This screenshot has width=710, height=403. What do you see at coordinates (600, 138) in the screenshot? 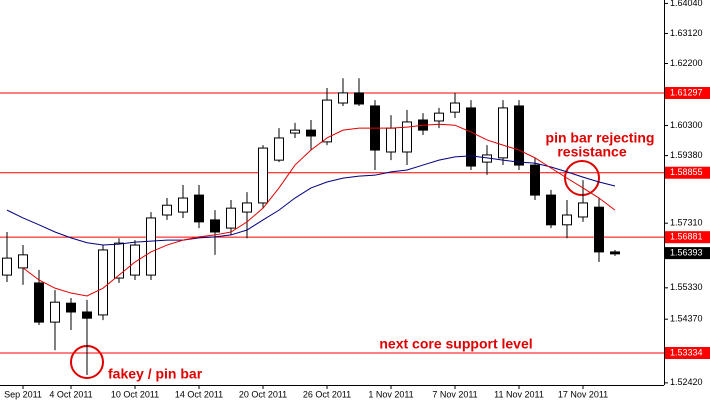
I see `annotation: pin bar rejecting` at bounding box center [600, 138].